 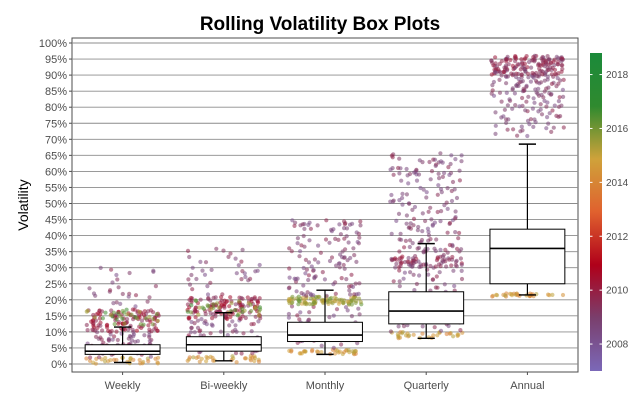 What do you see at coordinates (56, 60) in the screenshot?
I see `y-tick-label: 95%` at bounding box center [56, 60].